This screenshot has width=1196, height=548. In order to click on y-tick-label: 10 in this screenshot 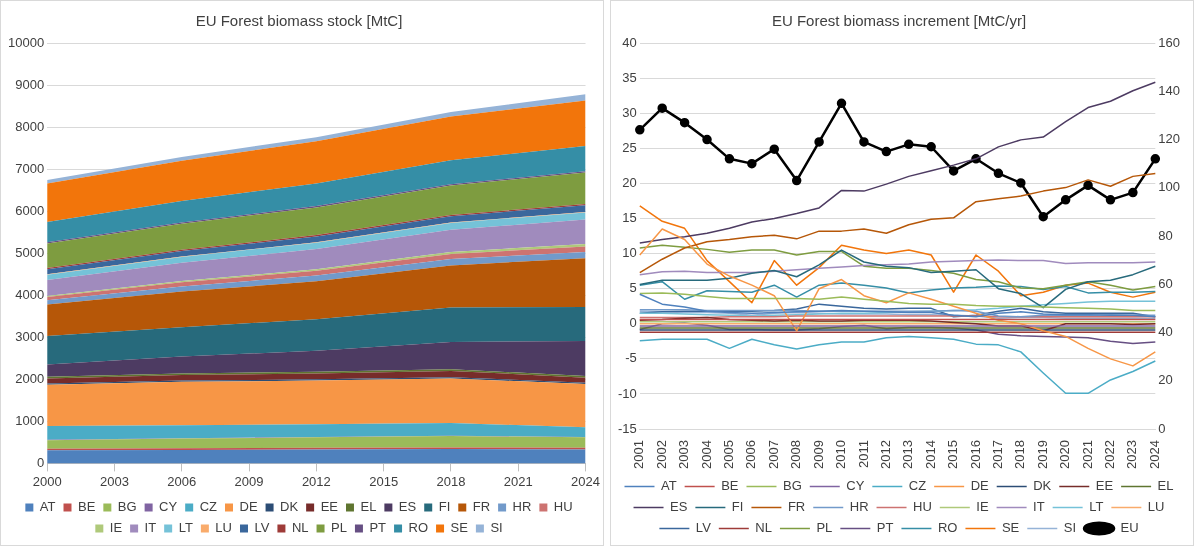, I will do `click(629, 253)`.